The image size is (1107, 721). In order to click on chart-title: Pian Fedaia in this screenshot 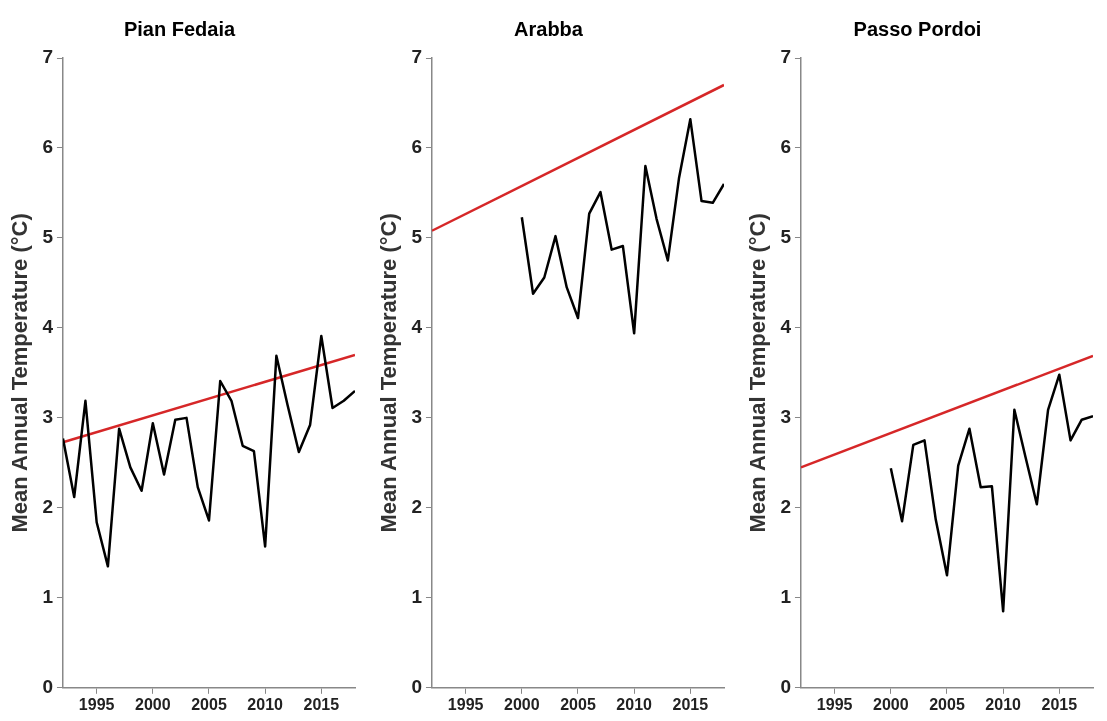, I will do `click(179, 28)`.